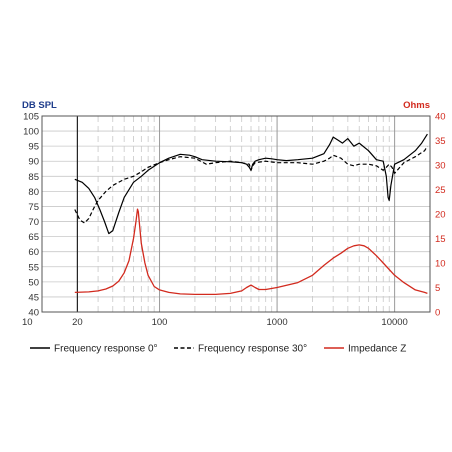  Describe the element at coordinates (33, 313) in the screenshot. I see `y-left-tick-label: 40` at that location.